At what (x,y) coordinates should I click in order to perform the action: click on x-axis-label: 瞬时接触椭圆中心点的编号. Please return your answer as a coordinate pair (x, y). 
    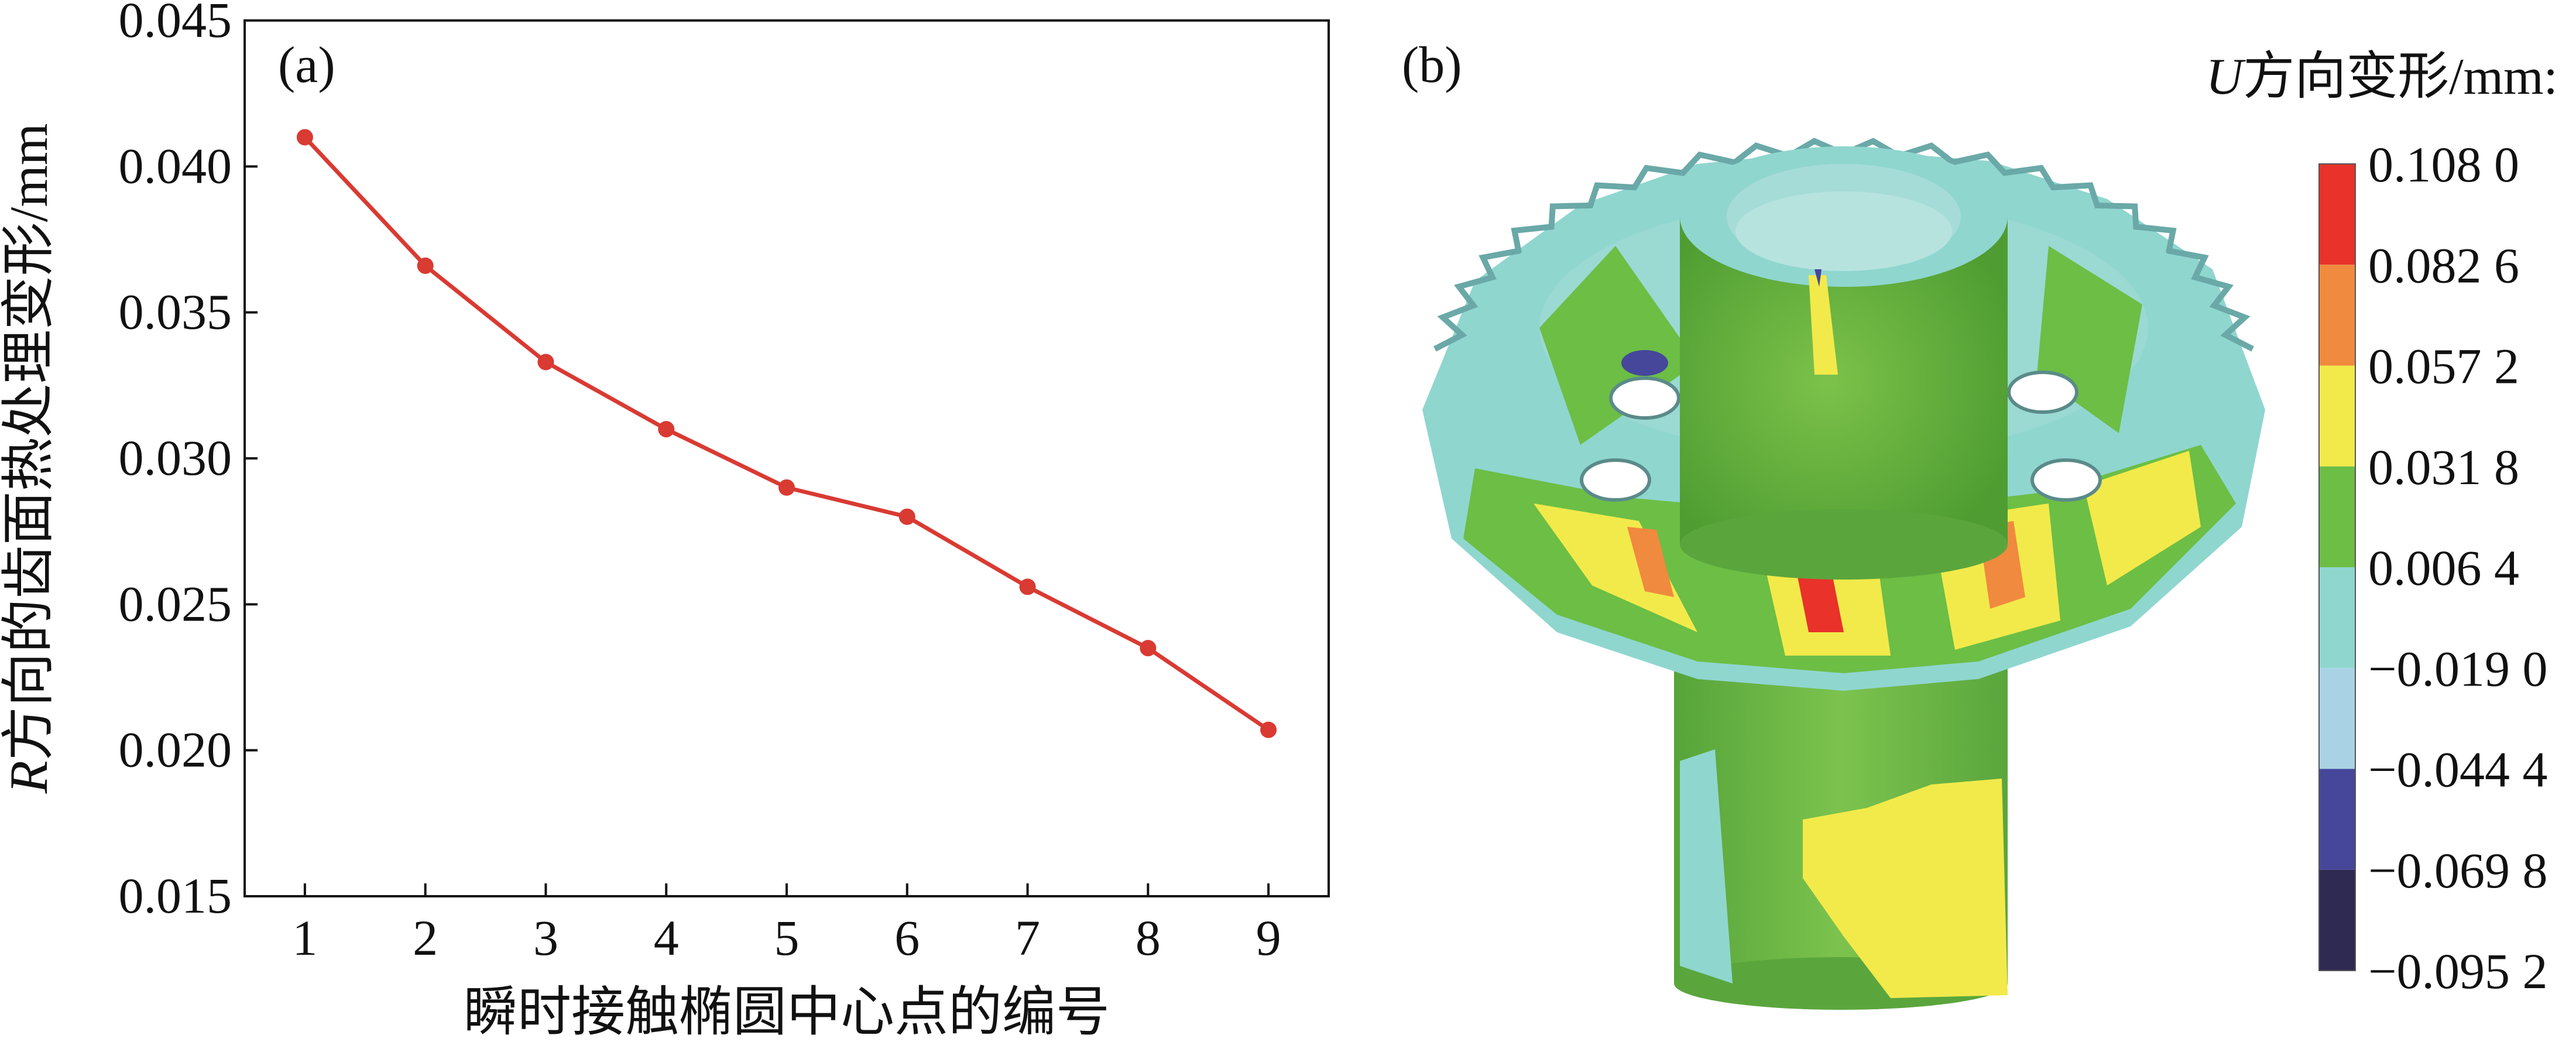
    Looking at the image, I should click on (787, 1012).